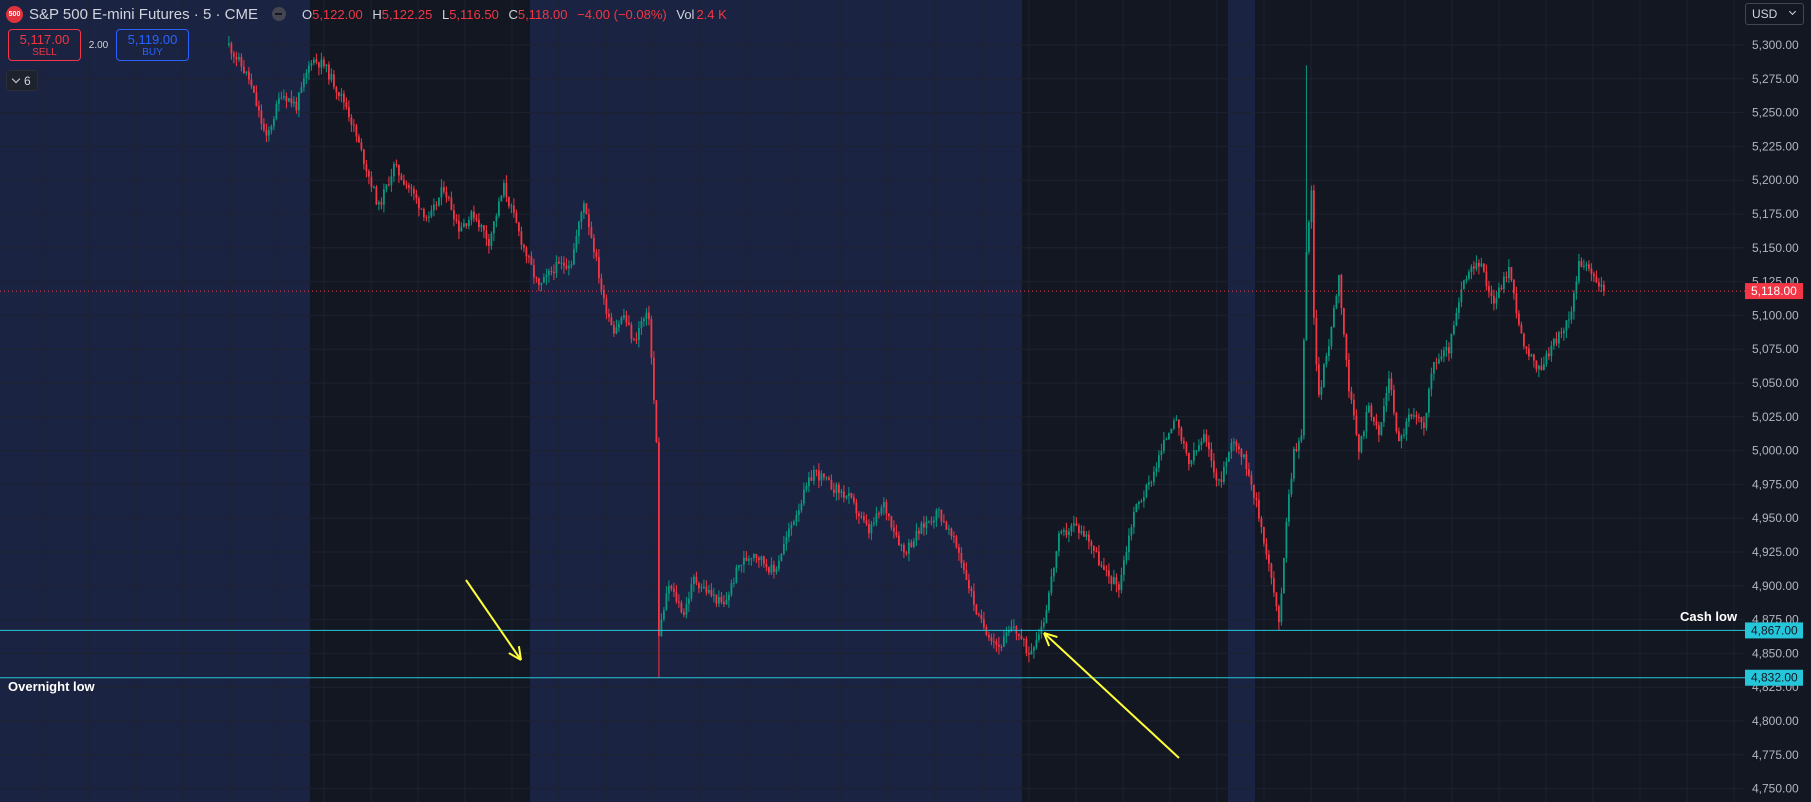 The image size is (1811, 802). Describe the element at coordinates (22, 80) in the screenshot. I see `indicators-toggle-button: 6` at that location.